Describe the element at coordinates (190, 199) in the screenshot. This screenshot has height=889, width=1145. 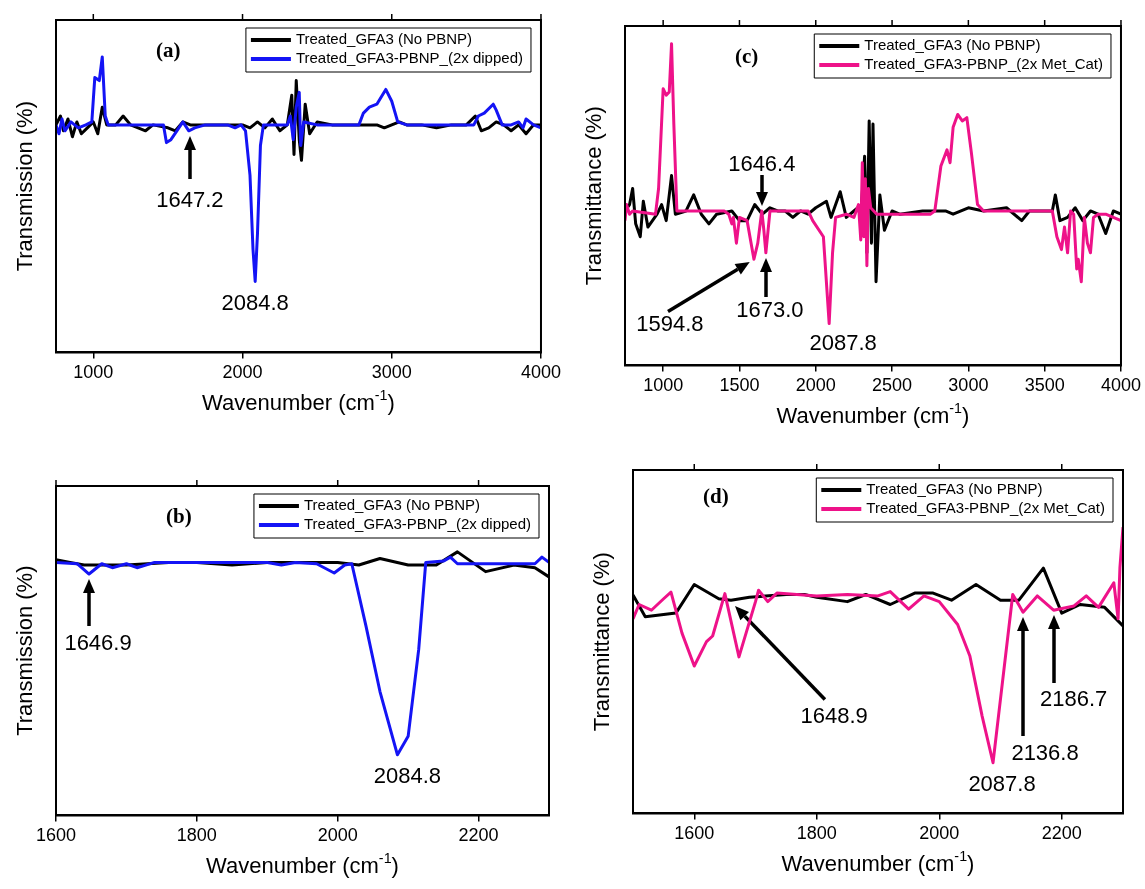
I see `annotation: 1647.2` at that location.